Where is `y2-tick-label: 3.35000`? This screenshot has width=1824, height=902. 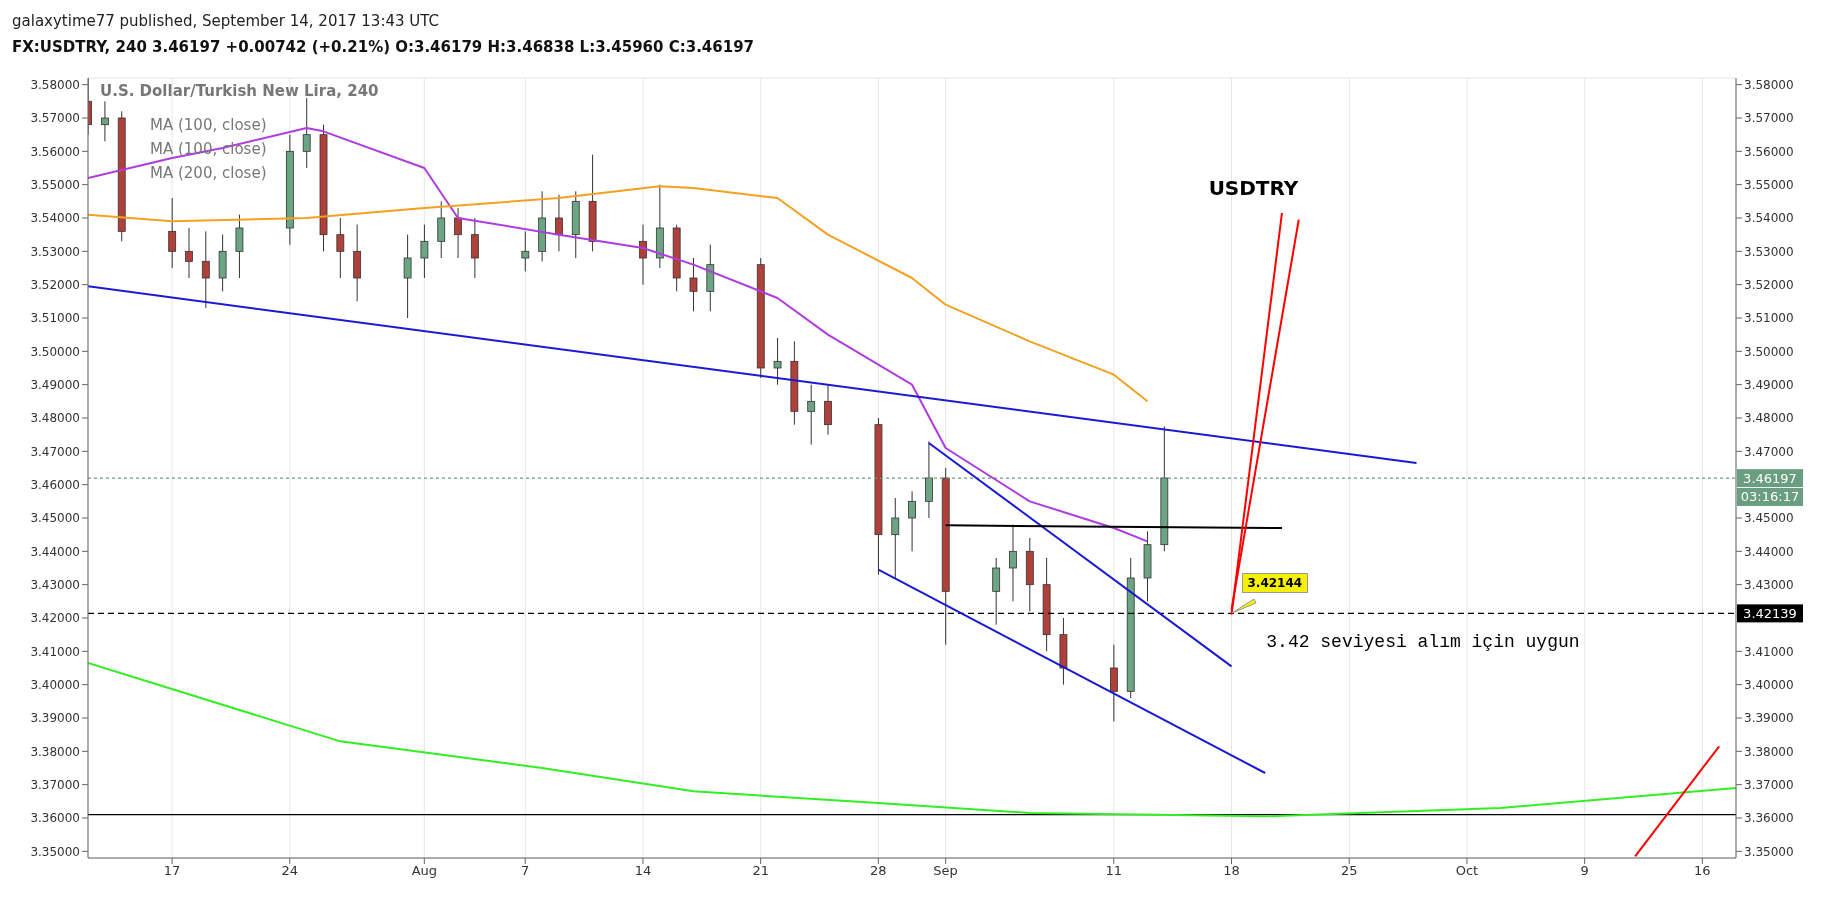 y2-tick-label: 3.35000 is located at coordinates (1769, 851).